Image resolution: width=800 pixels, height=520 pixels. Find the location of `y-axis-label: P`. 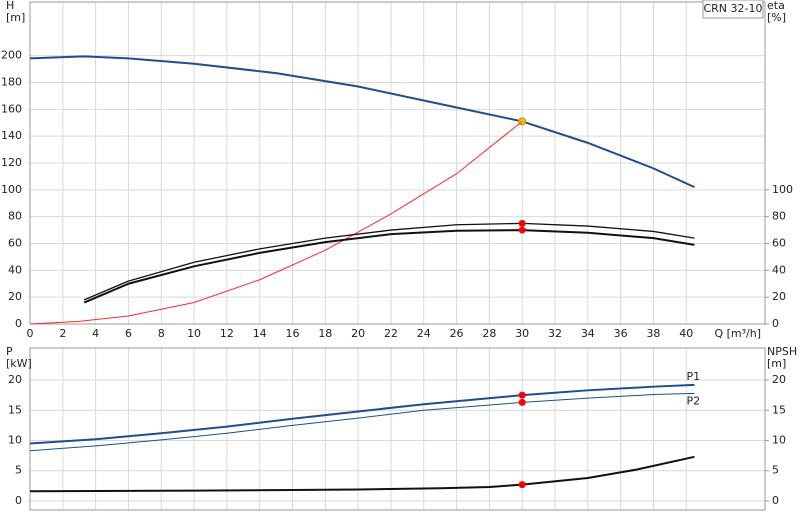

y-axis-label: P is located at coordinates (9, 351).